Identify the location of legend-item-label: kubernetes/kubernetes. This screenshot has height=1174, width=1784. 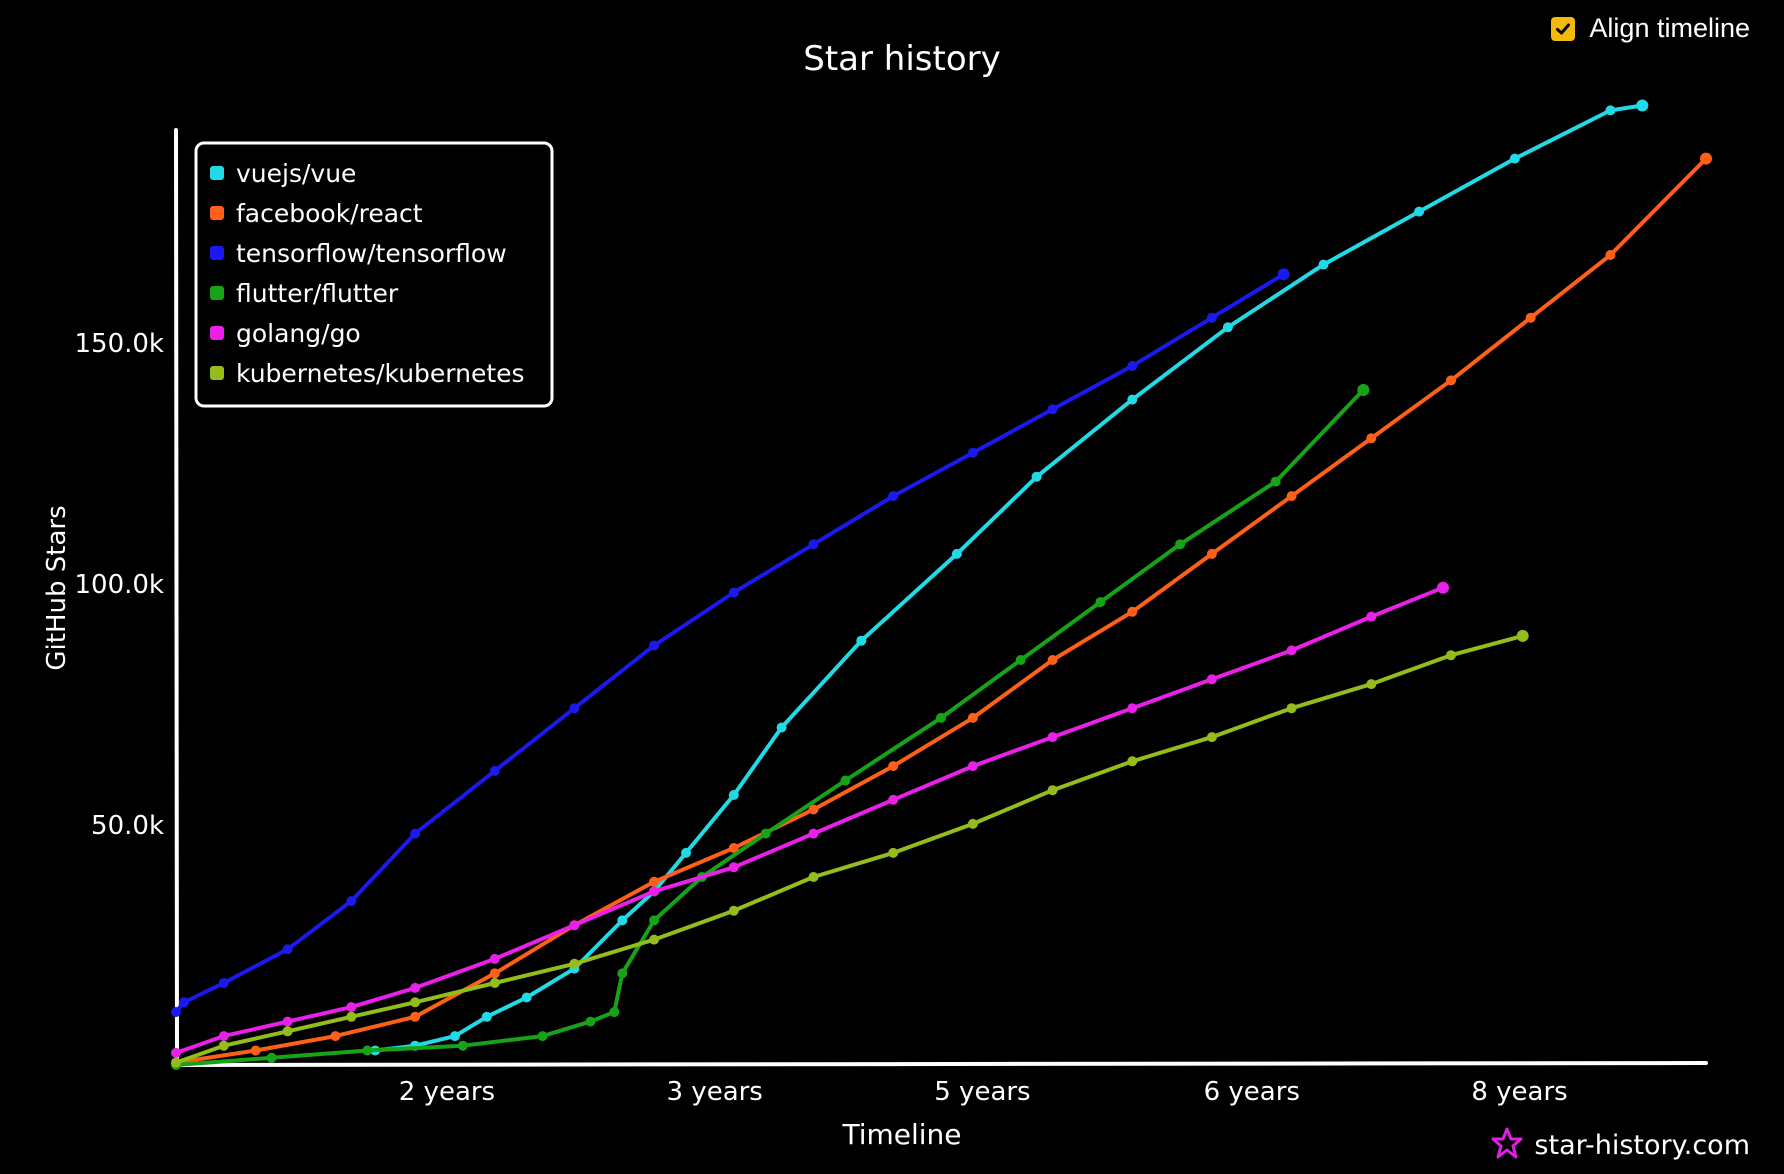
(380, 373).